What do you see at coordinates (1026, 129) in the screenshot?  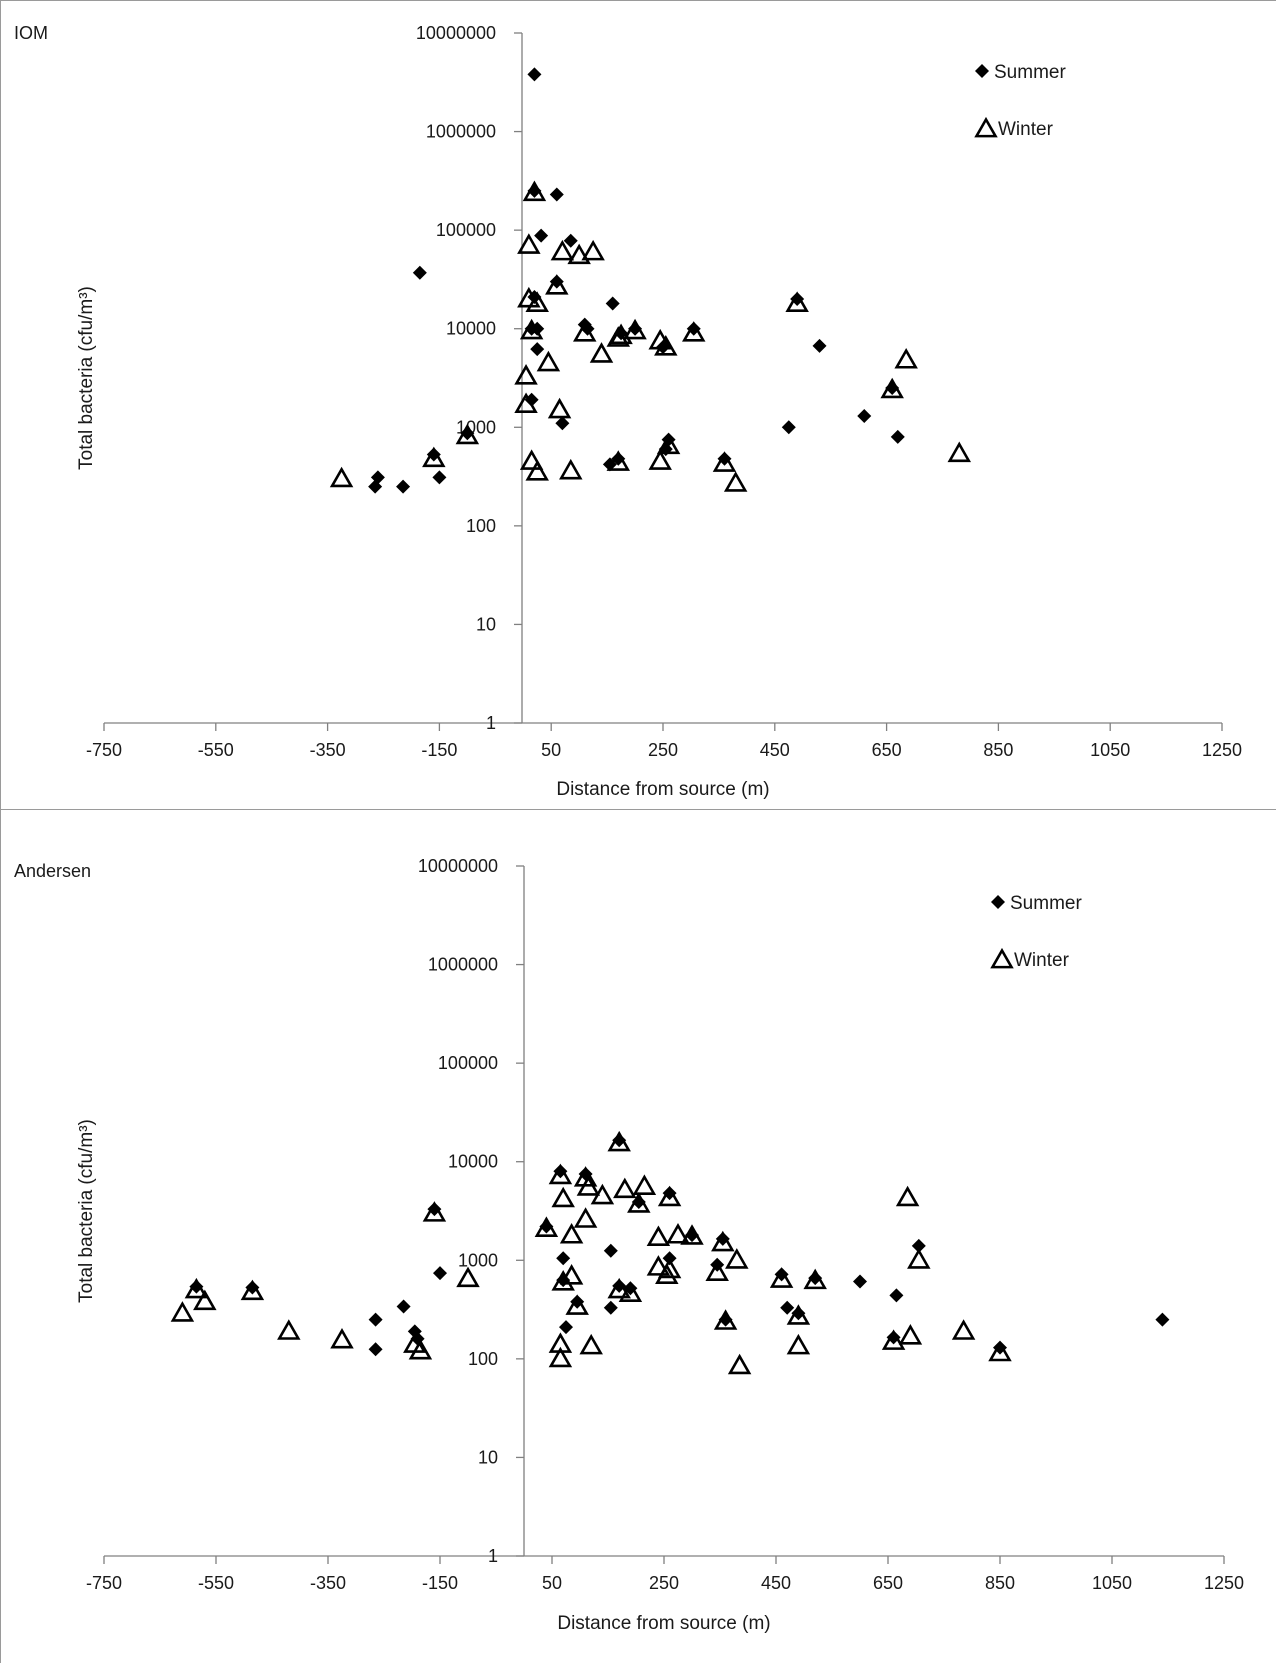 I see `legend-winter-label: Winter` at bounding box center [1026, 129].